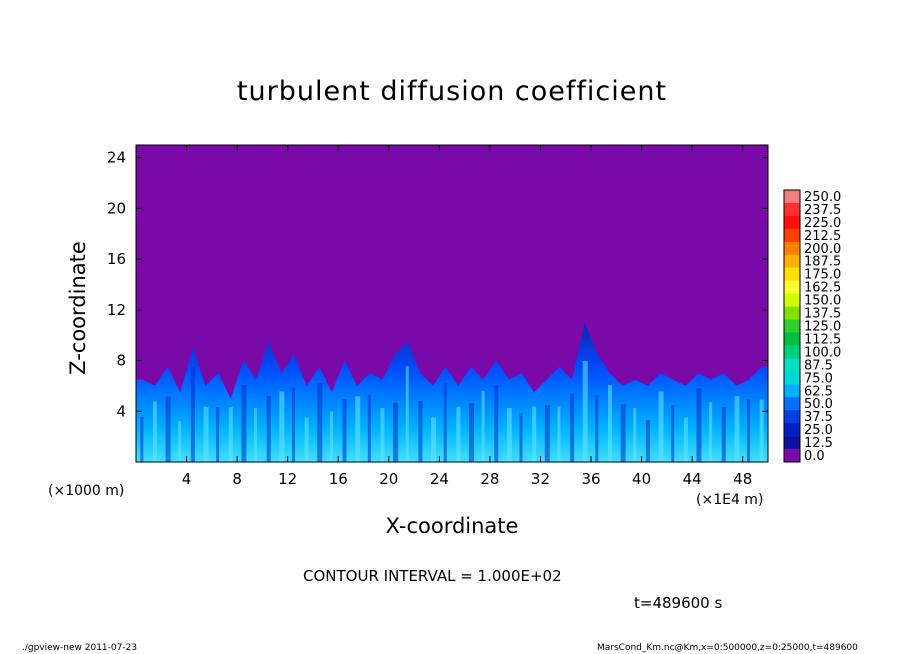  What do you see at coordinates (121, 361) in the screenshot?
I see `y-tick-label: 8` at bounding box center [121, 361].